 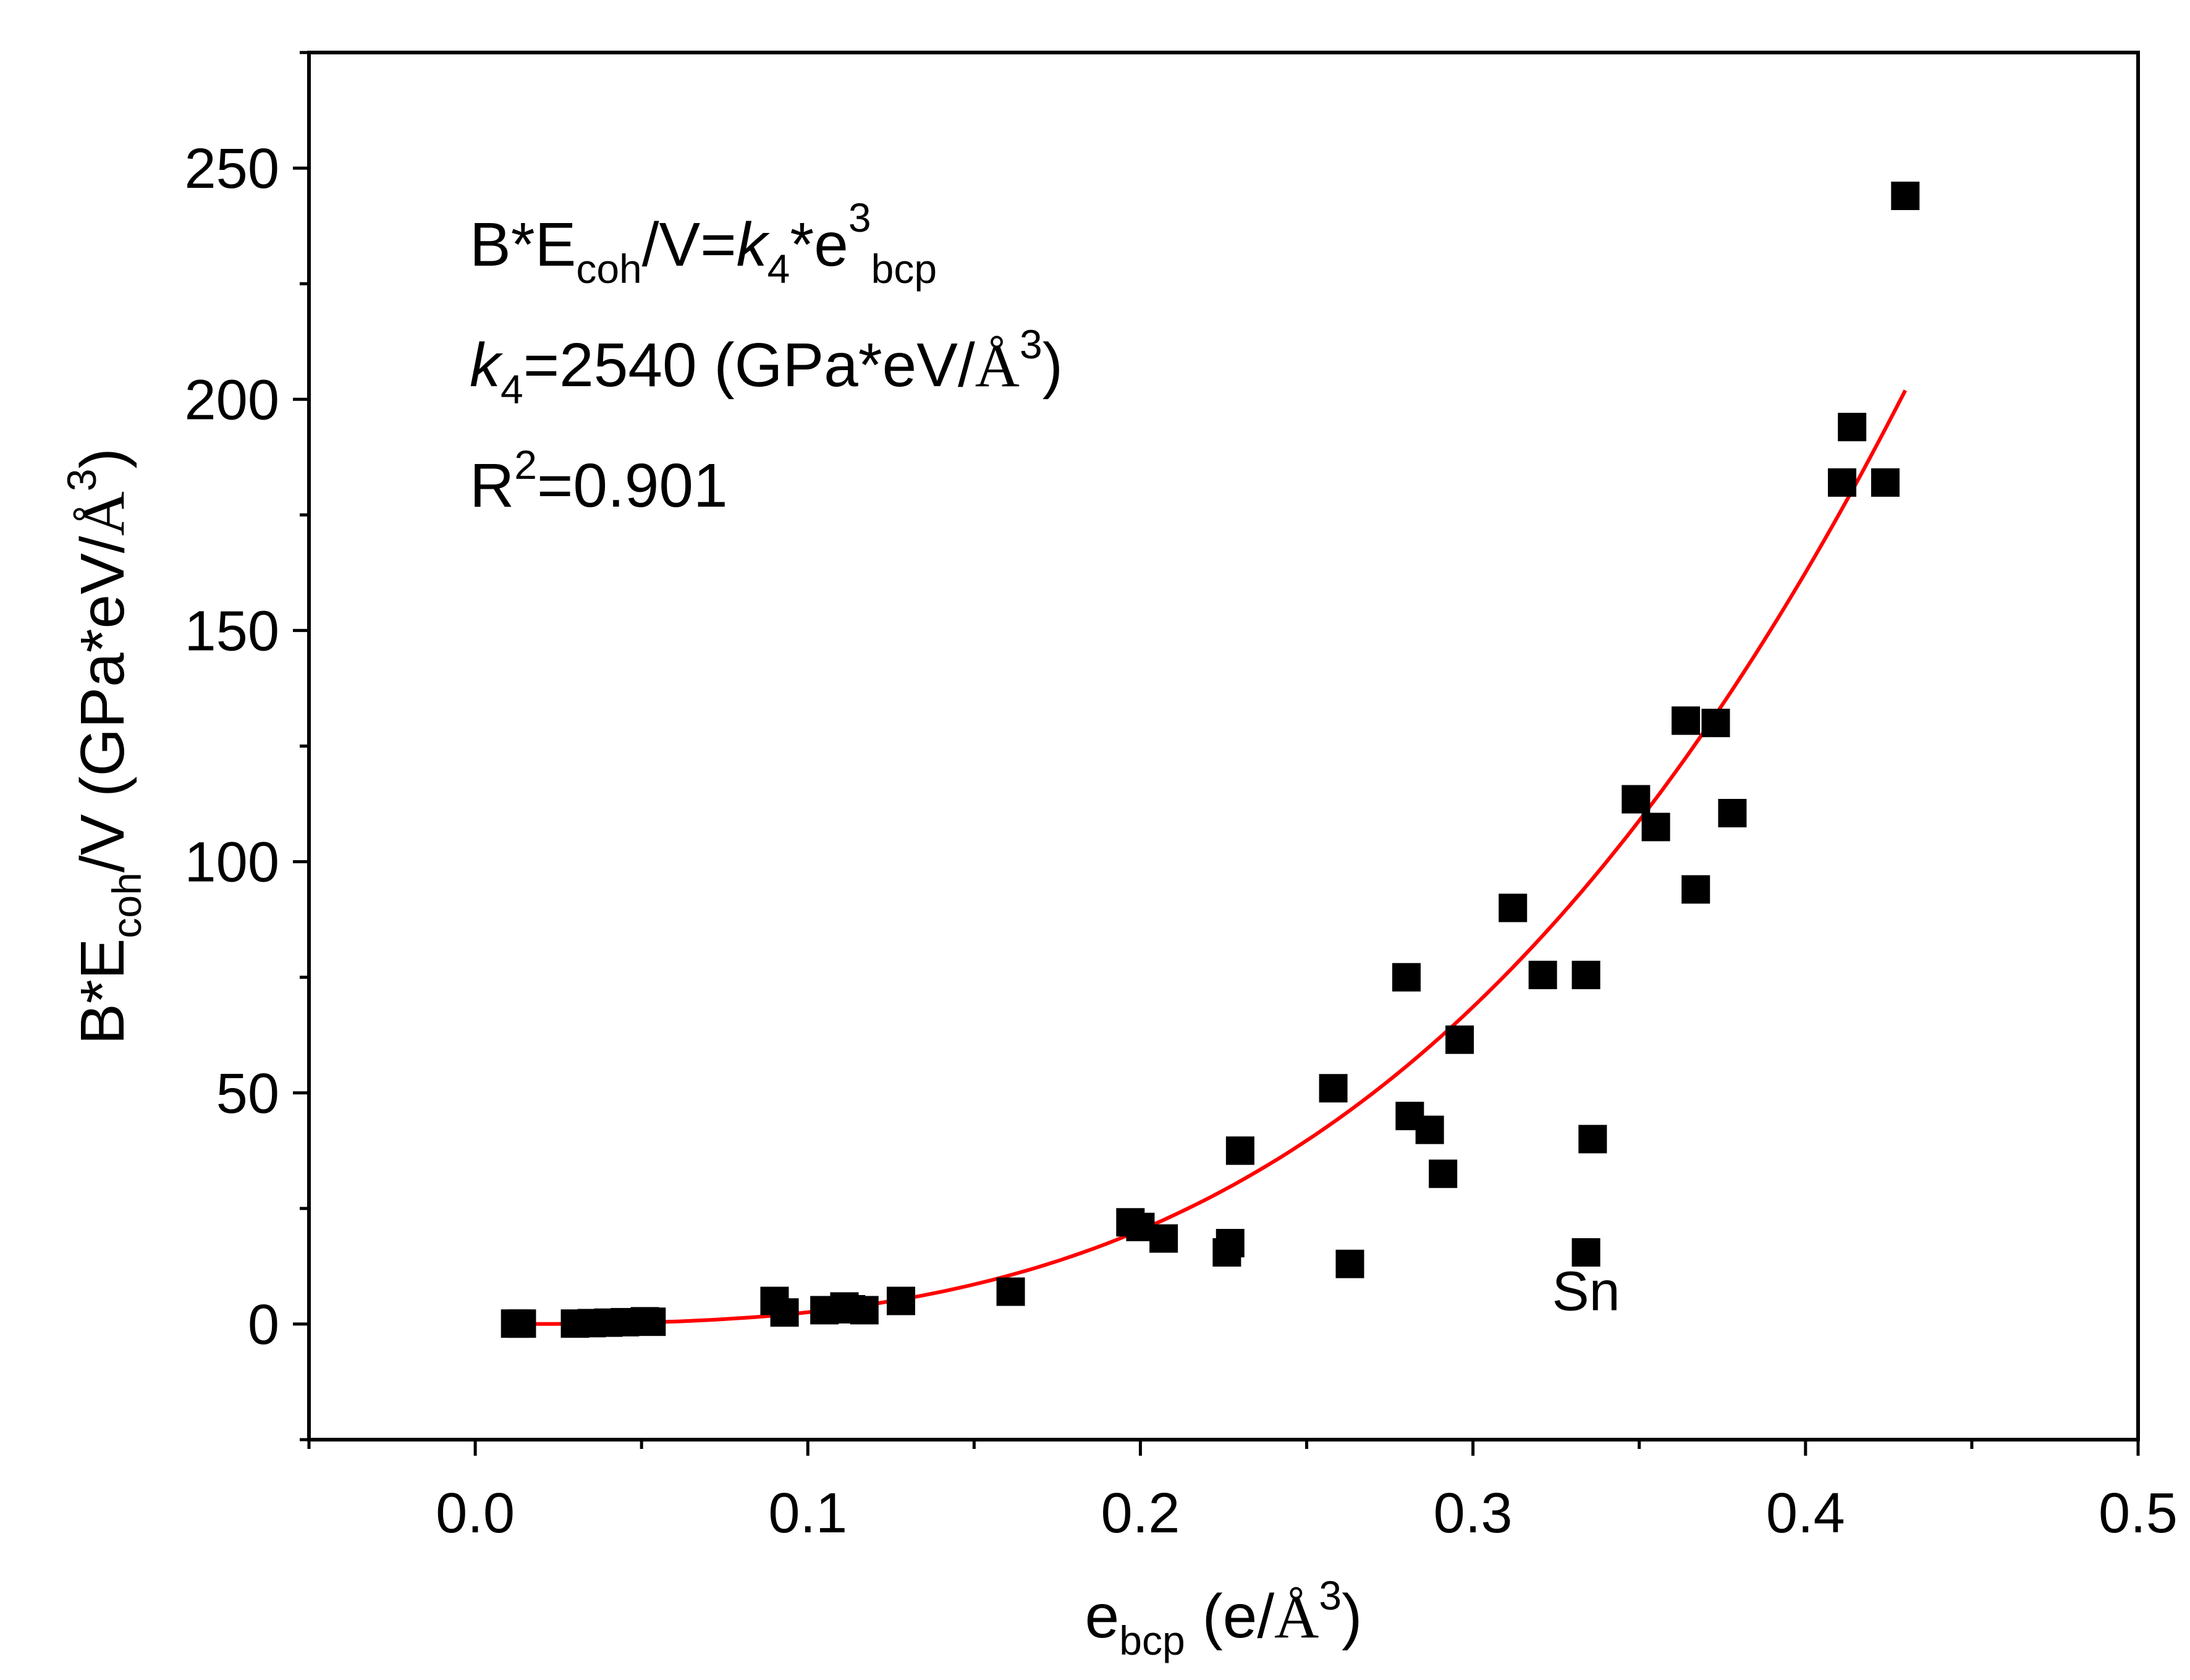 What do you see at coordinates (232, 399) in the screenshot?
I see `y-tick-label: 200` at bounding box center [232, 399].